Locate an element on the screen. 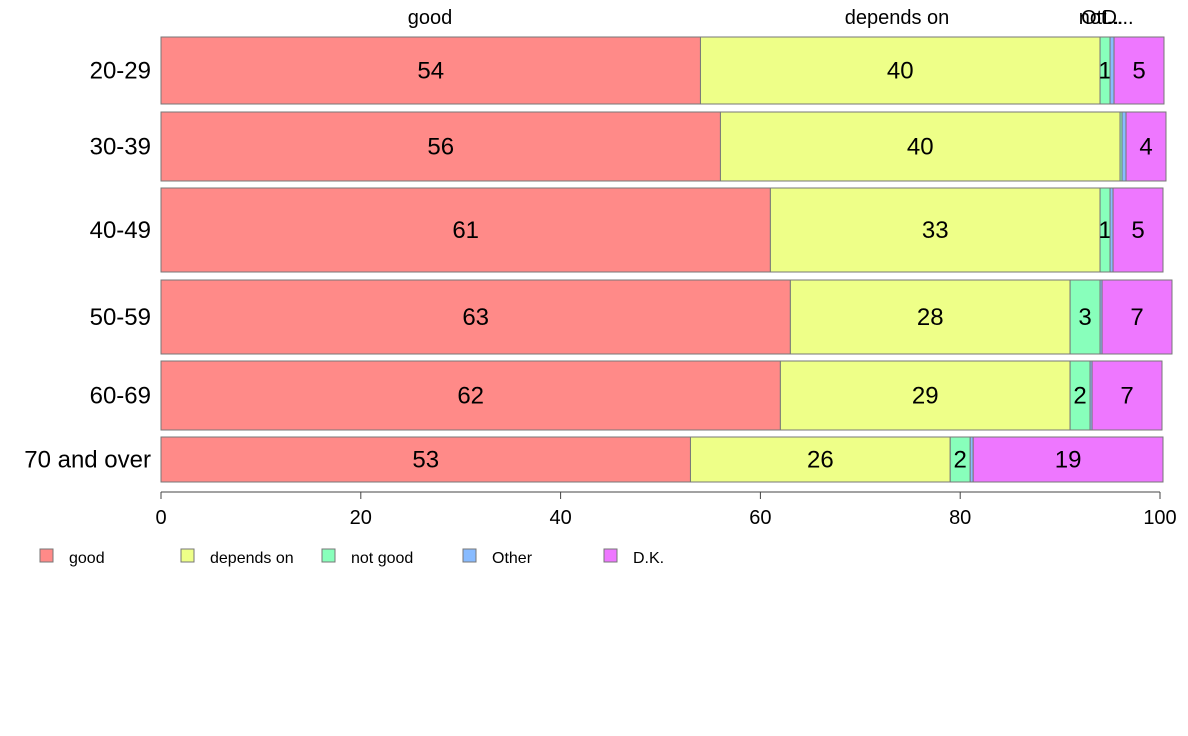  category-labels: 20-29 30-39 40-49 50-59 60-69 70 and over is located at coordinates (87, 266).